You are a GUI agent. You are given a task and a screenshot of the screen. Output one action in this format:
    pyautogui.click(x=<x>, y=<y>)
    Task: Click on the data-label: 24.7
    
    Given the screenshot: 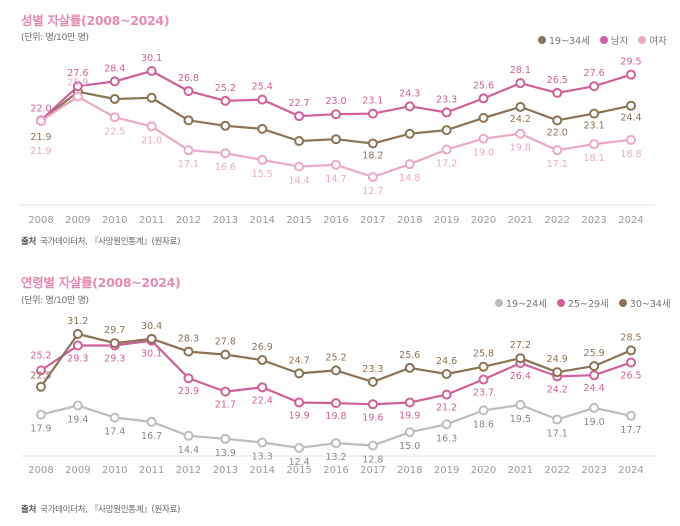 What is the action you would take?
    pyautogui.click(x=299, y=360)
    